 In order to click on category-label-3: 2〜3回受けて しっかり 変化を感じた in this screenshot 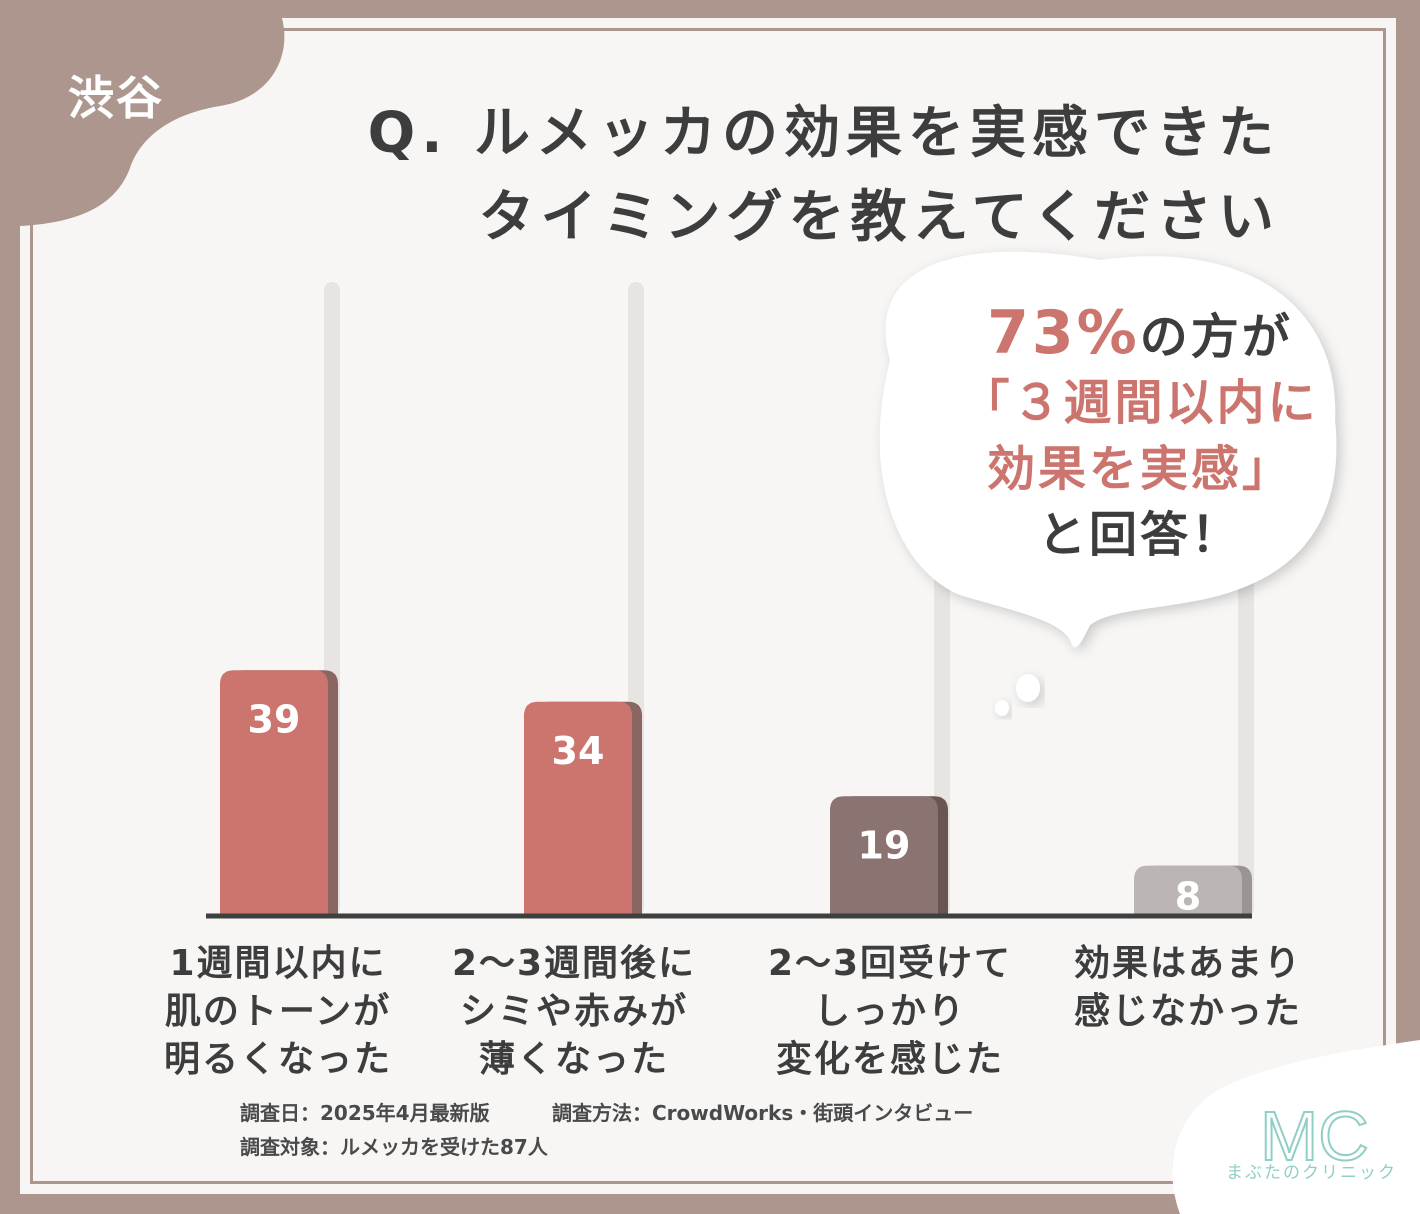, I will do `click(890, 1012)`.